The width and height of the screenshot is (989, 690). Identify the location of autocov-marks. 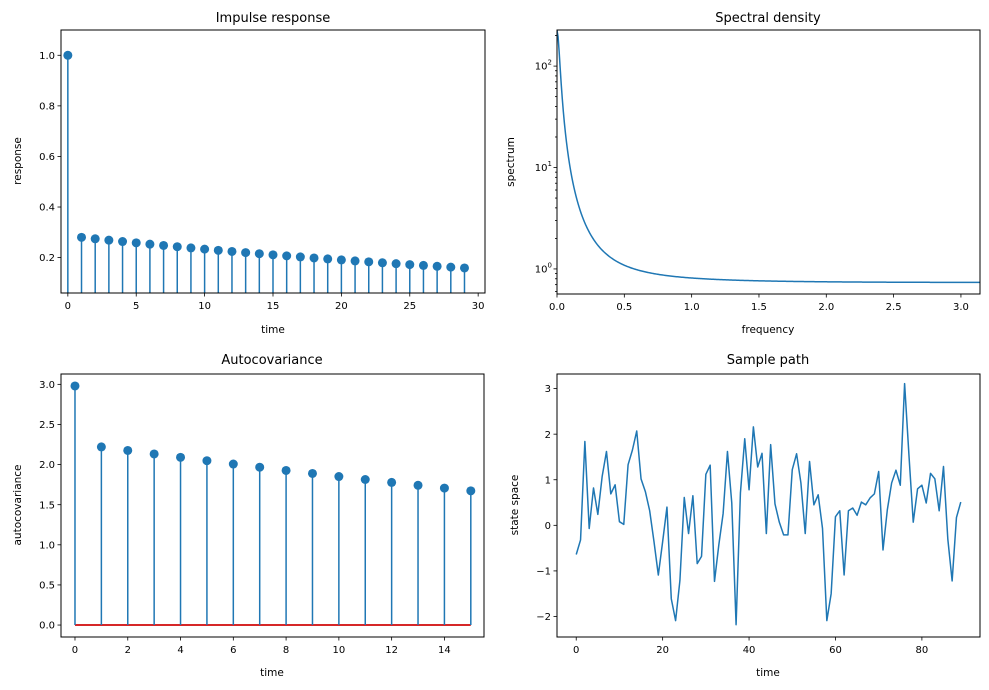
(273, 504).